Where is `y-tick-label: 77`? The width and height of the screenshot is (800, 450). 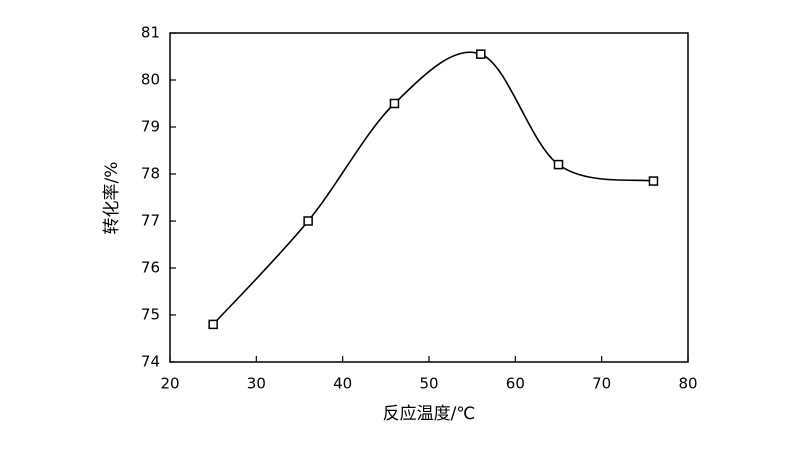 y-tick-label: 77 is located at coordinates (150, 221).